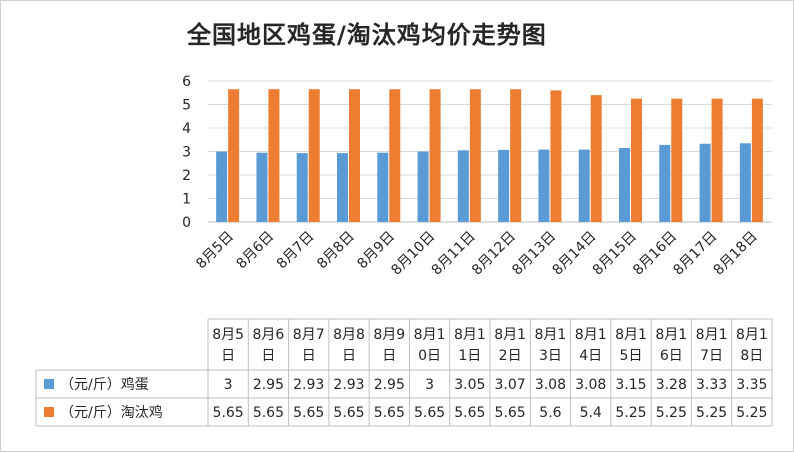 The width and height of the screenshot is (794, 453). I want to click on table-header-line: 5日, so click(631, 356).